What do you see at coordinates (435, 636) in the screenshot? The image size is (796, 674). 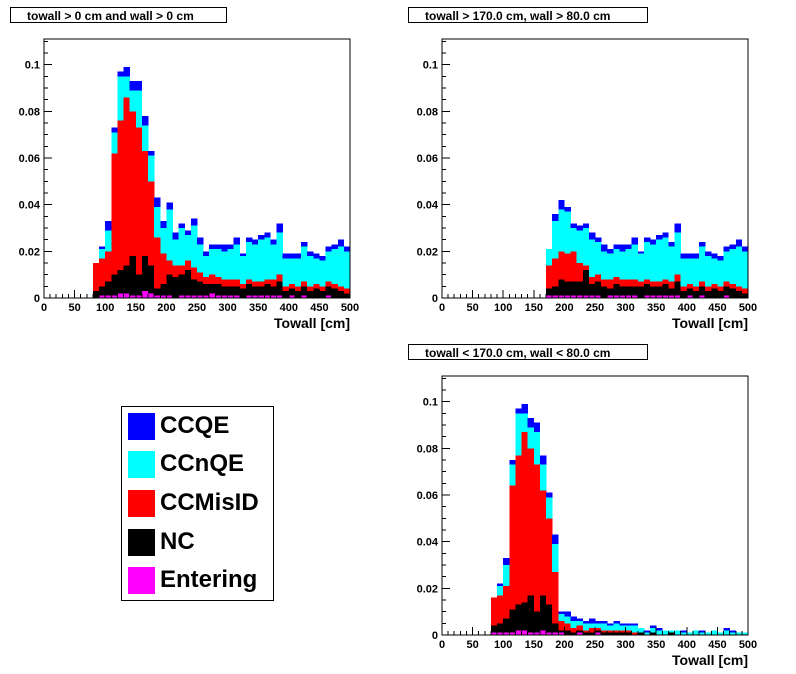 I see `y-tick-label-0: 0` at bounding box center [435, 636].